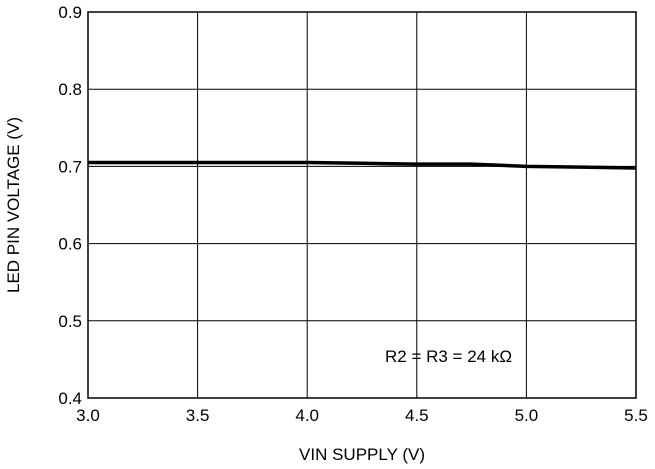 This screenshot has width=655, height=469. What do you see at coordinates (88, 415) in the screenshot?
I see `x-tick-label: 3.0` at bounding box center [88, 415].